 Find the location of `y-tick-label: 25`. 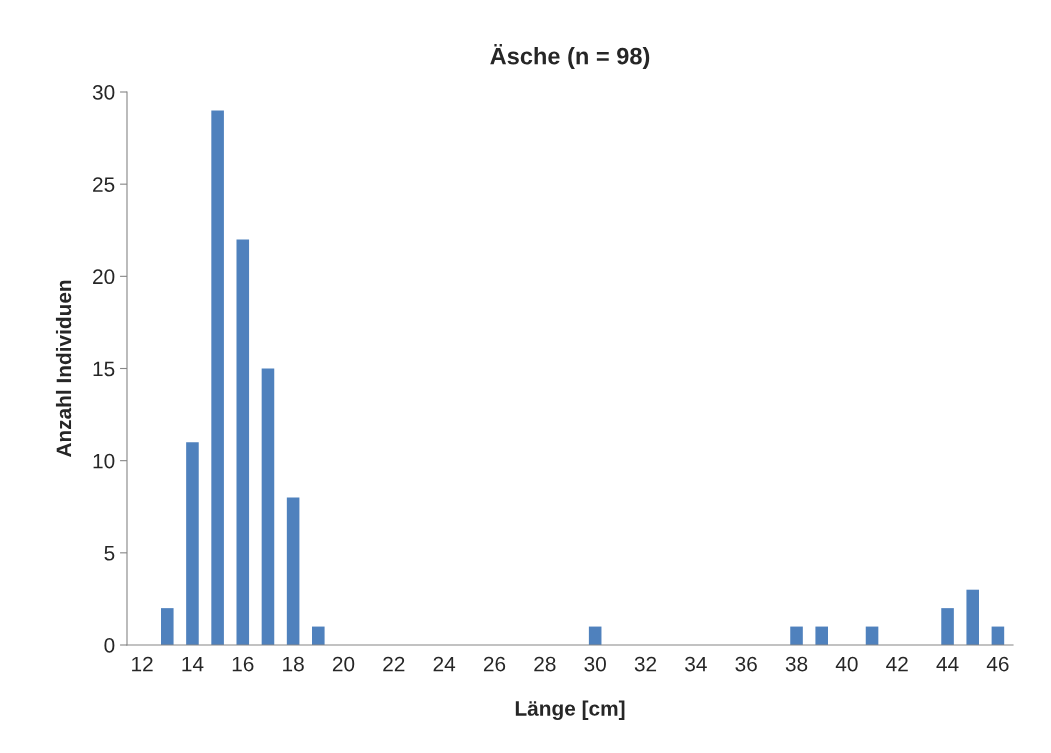

y-tick-label: 25 is located at coordinates (104, 184).